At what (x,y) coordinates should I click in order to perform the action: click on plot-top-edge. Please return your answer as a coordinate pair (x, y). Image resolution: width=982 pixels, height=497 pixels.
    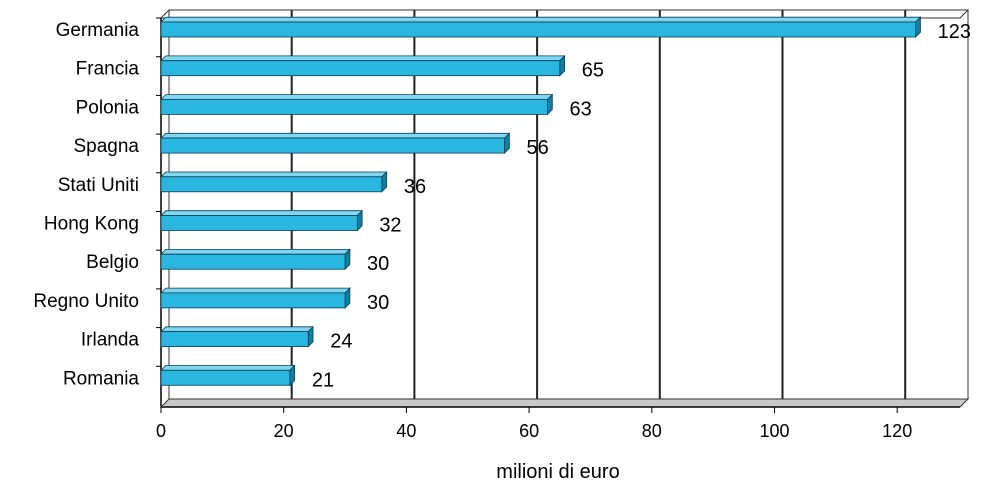
    Looking at the image, I should click on (564, 14).